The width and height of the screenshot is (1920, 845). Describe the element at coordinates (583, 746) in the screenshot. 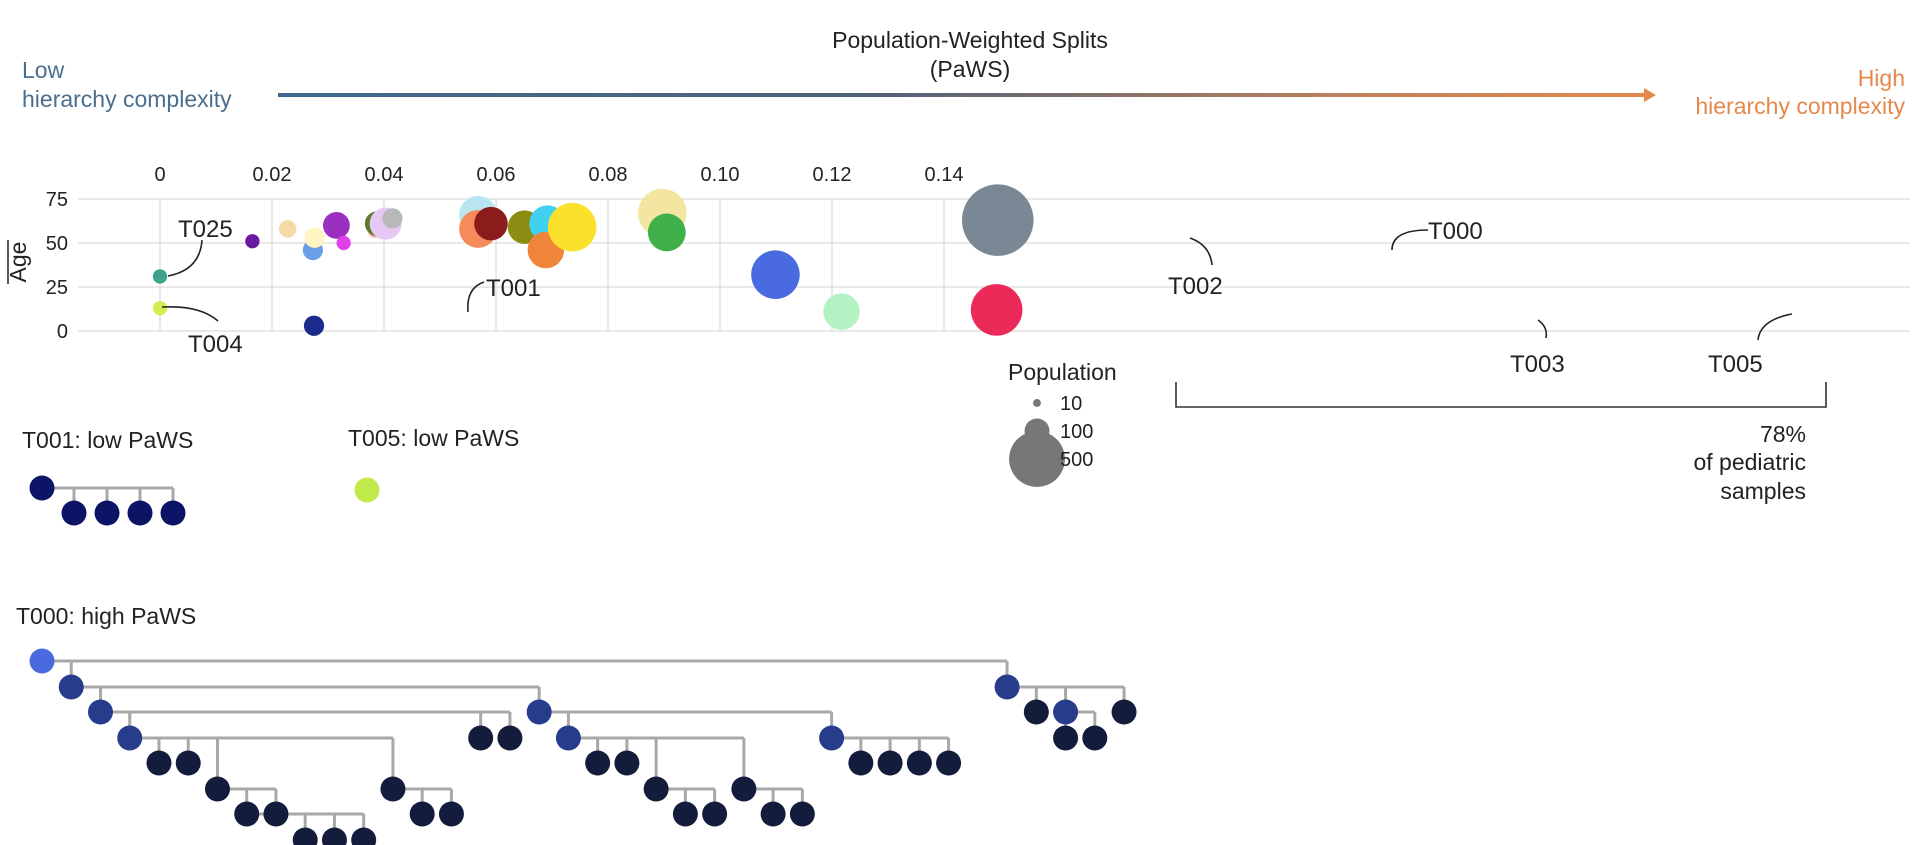

I see `tree-t000` at that location.